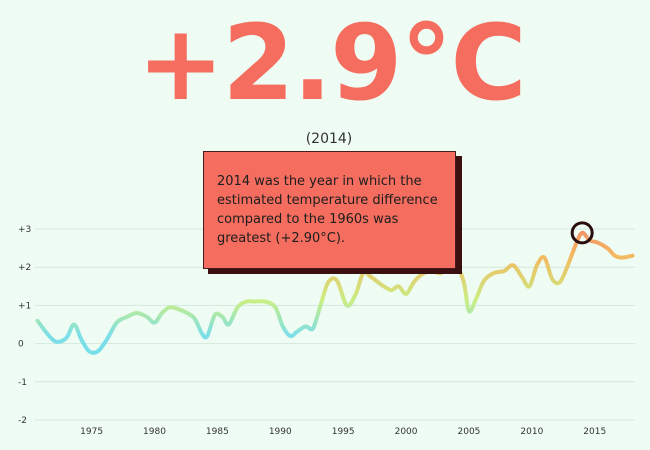 The width and height of the screenshot is (650, 450). I want to click on y-axis-ticks: +3 +2 +1 0 -1 -2, so click(24, 325).